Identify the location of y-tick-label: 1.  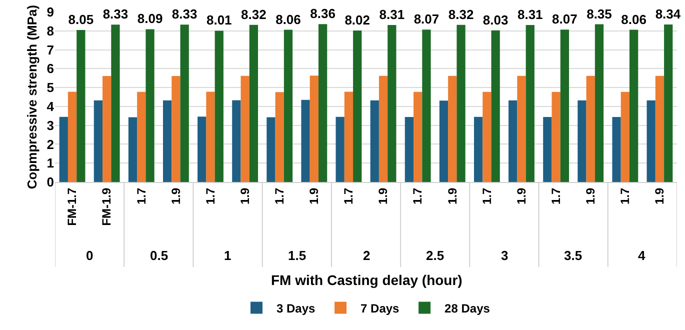
(50, 163).